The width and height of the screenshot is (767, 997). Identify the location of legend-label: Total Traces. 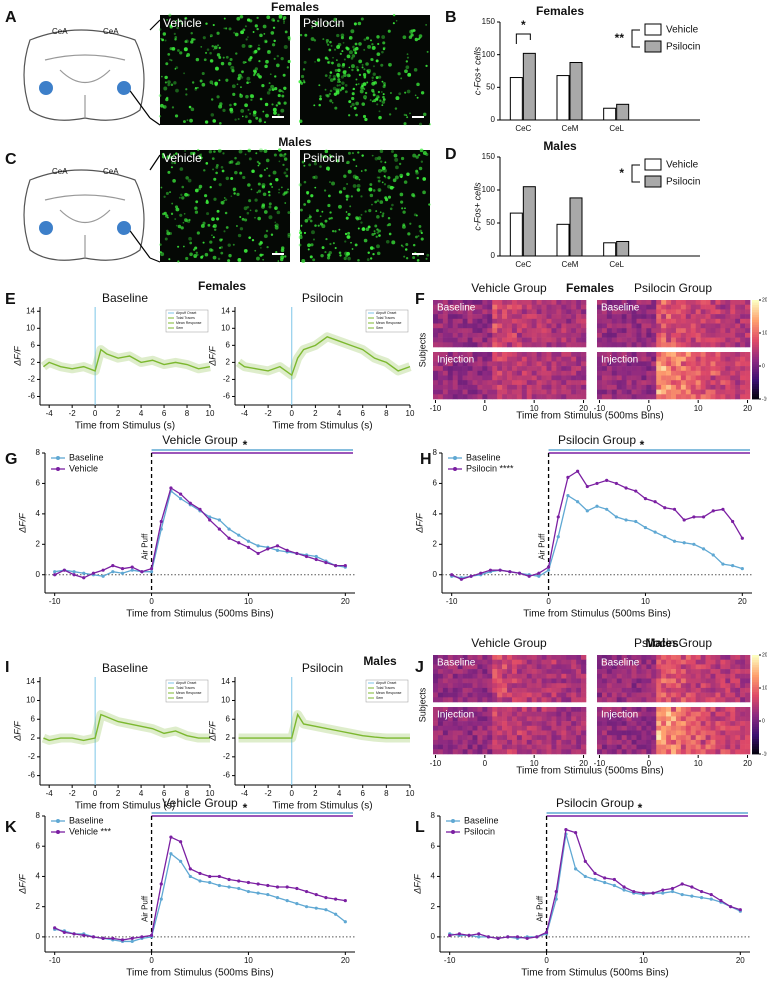
(185, 318).